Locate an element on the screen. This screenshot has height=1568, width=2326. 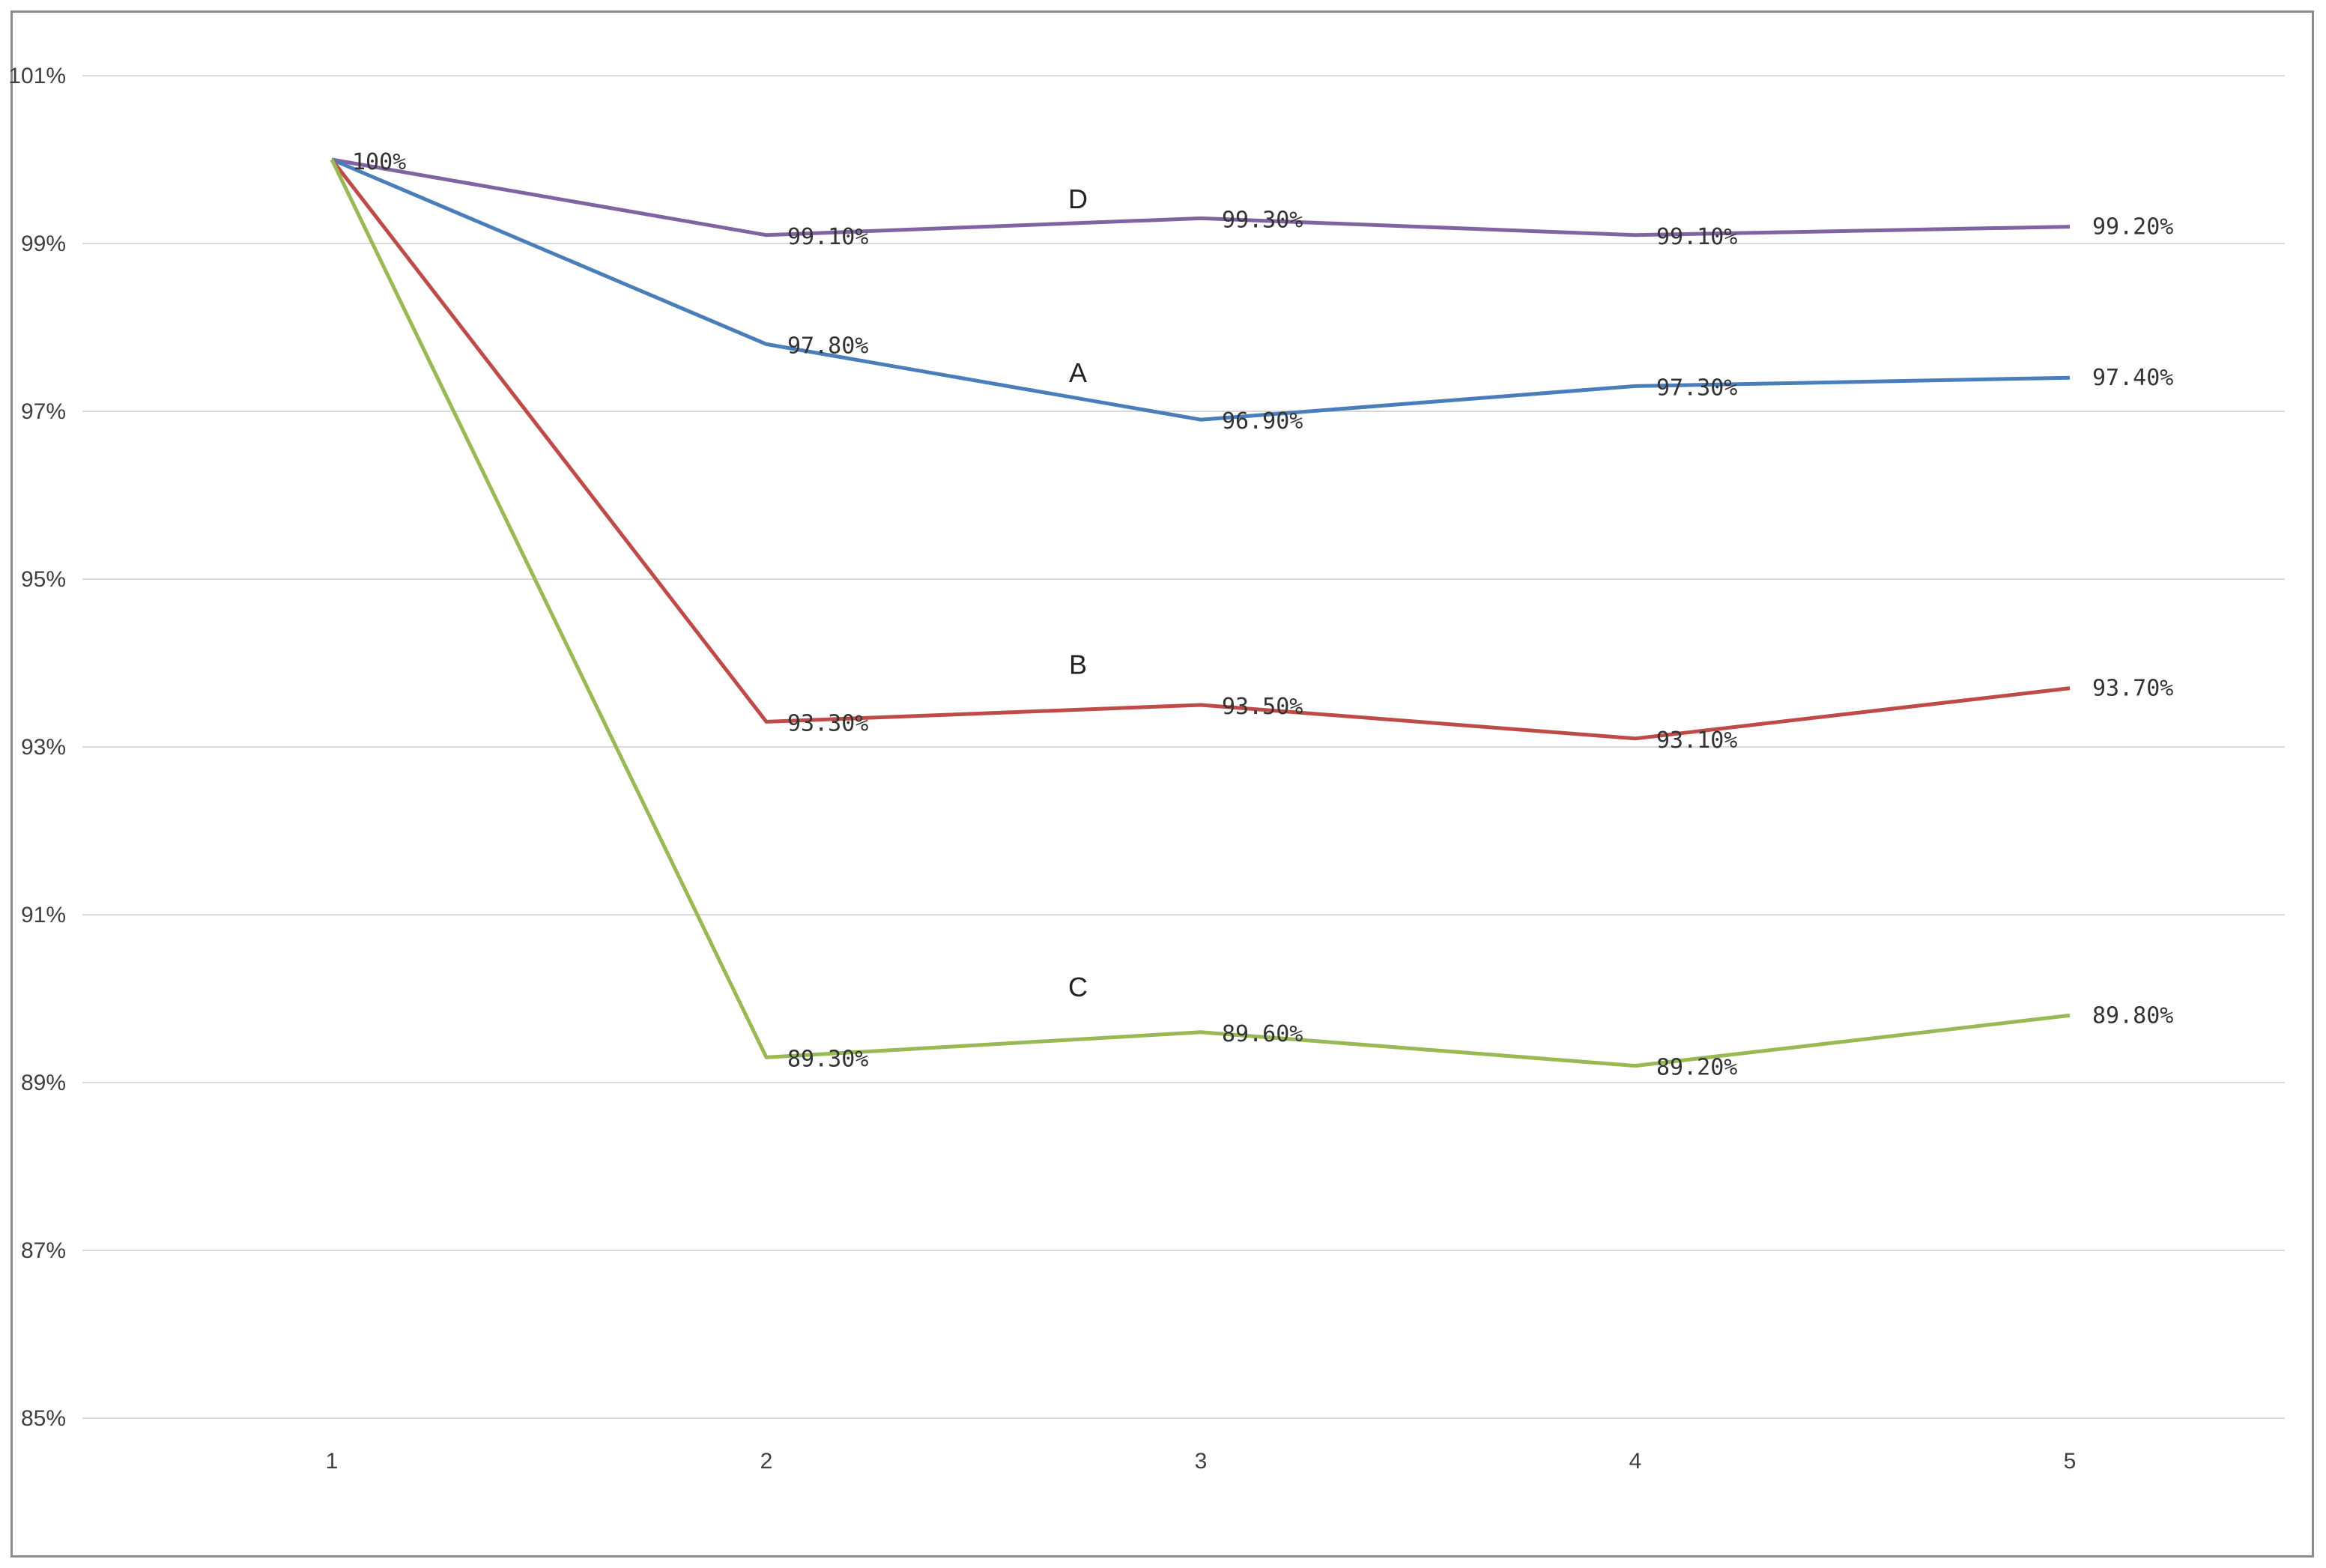
y-tick-label-85: 85% is located at coordinates (43, 1418).